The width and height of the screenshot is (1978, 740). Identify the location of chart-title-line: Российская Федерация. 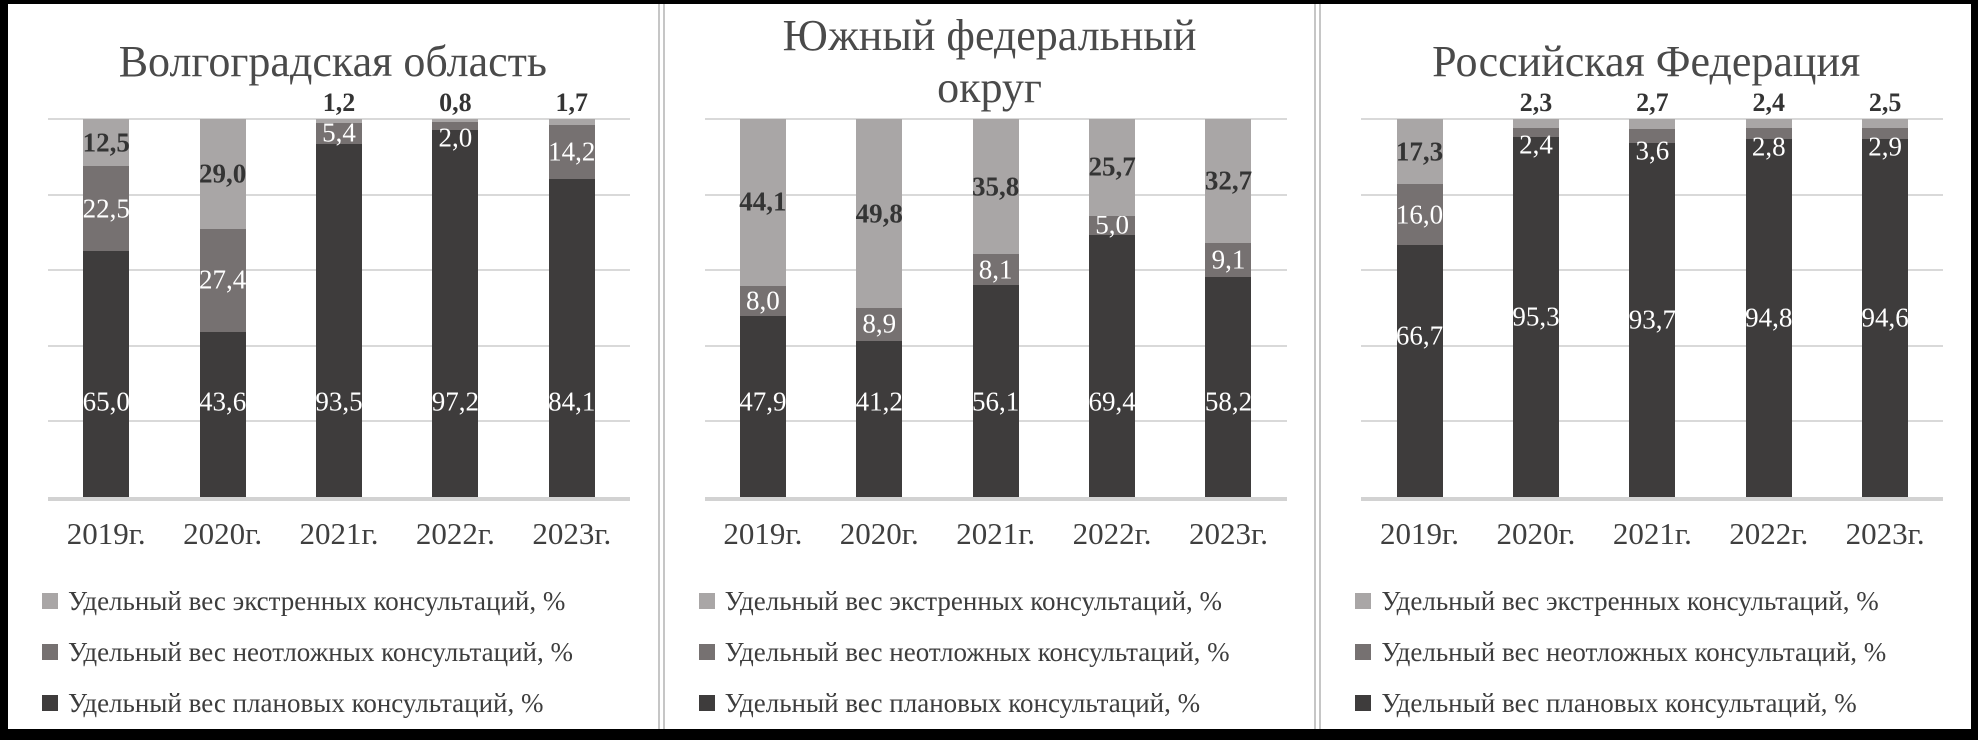
(1646, 62).